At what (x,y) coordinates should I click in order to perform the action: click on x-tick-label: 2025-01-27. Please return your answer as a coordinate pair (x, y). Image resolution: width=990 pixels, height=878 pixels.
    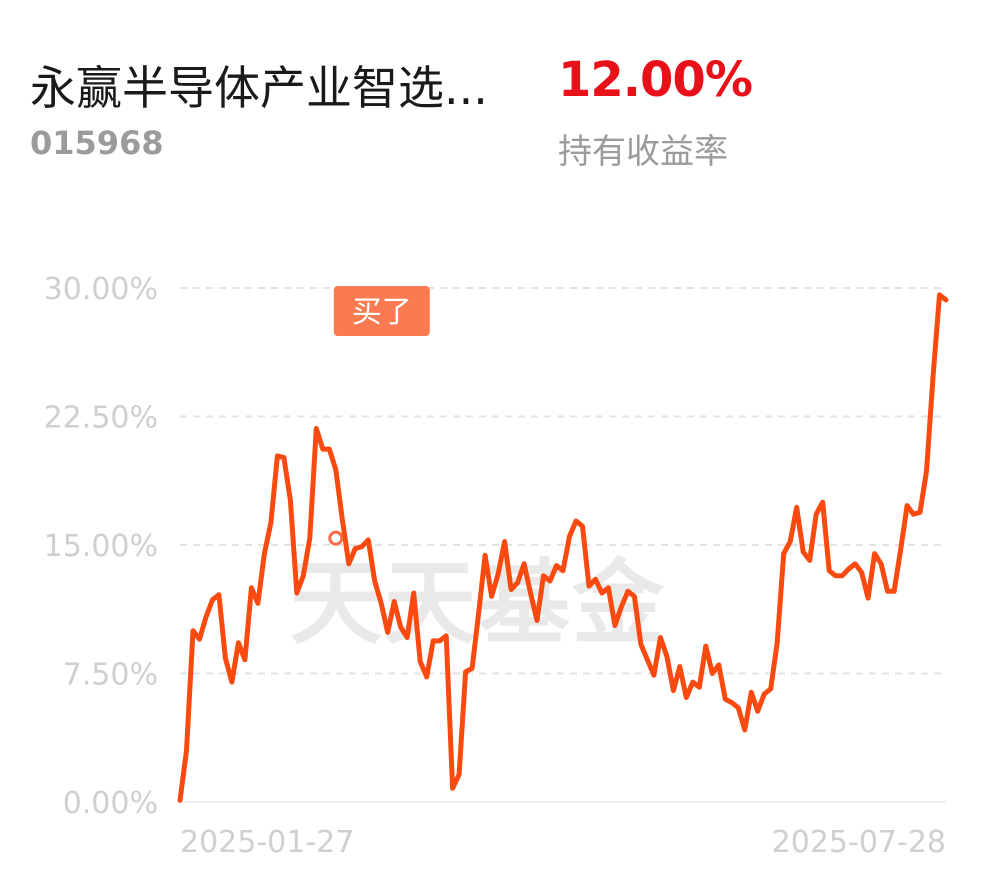
    Looking at the image, I should click on (267, 842).